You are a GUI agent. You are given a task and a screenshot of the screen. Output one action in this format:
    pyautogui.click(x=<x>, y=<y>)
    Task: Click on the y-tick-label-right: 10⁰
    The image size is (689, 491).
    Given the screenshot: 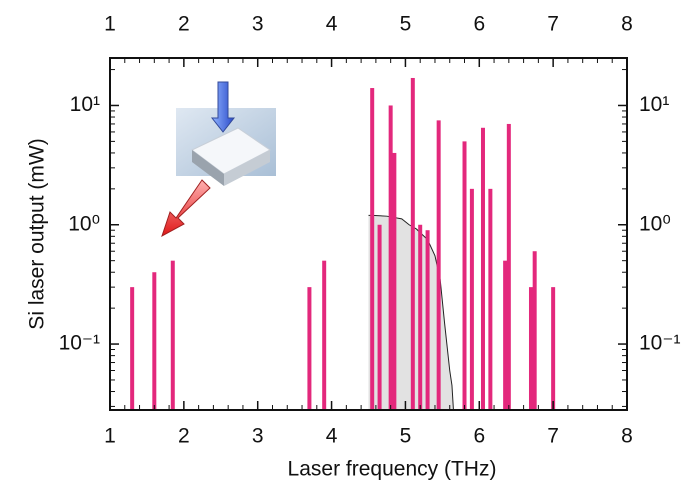 What is the action you would take?
    pyautogui.click(x=655, y=223)
    